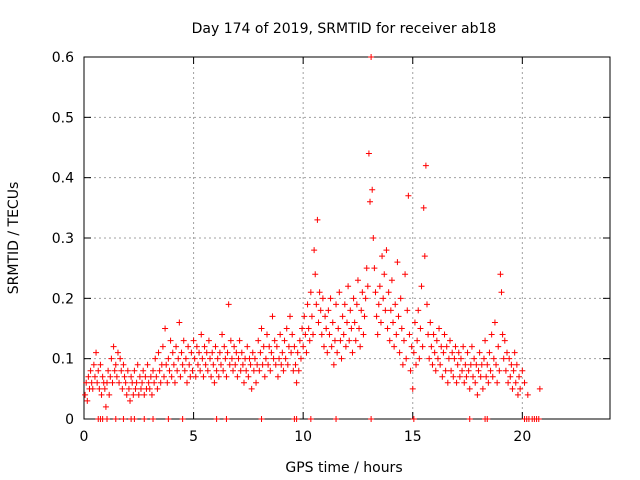 This screenshot has width=640, height=480. What do you see at coordinates (303, 437) in the screenshot?
I see `x-tick-label: 10` at bounding box center [303, 437].